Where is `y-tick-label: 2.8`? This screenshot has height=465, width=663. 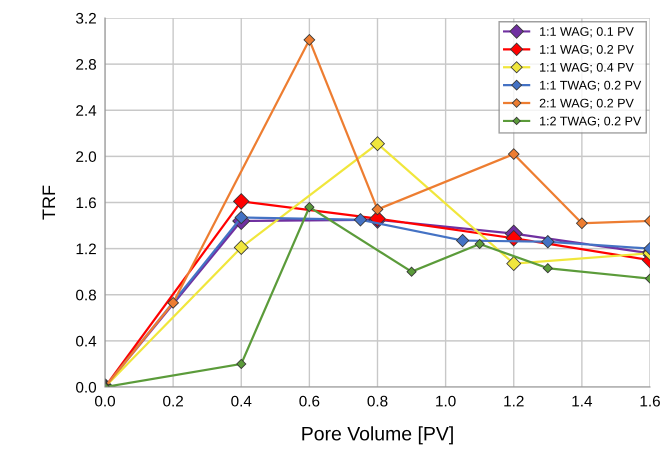 y-tick-label: 2.8 is located at coordinates (86, 64).